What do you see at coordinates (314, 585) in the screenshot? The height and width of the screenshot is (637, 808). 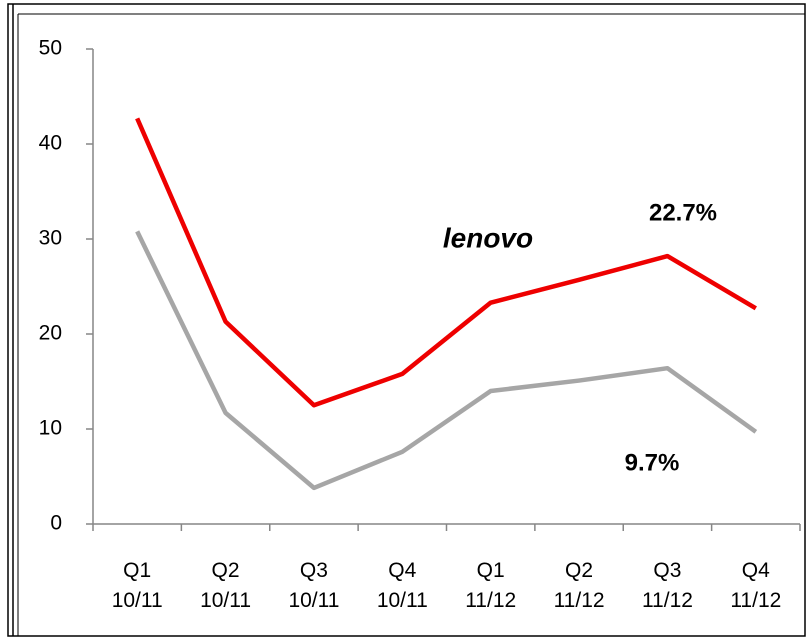 I see `x-tick-label: Q3 10/11` at bounding box center [314, 585].